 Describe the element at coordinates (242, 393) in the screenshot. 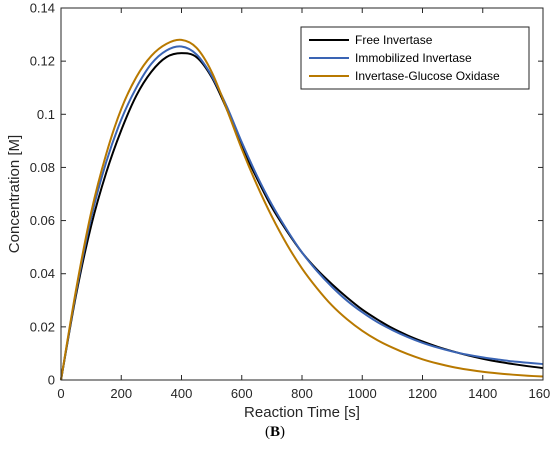

I see `x-tick-label: 600` at that location.